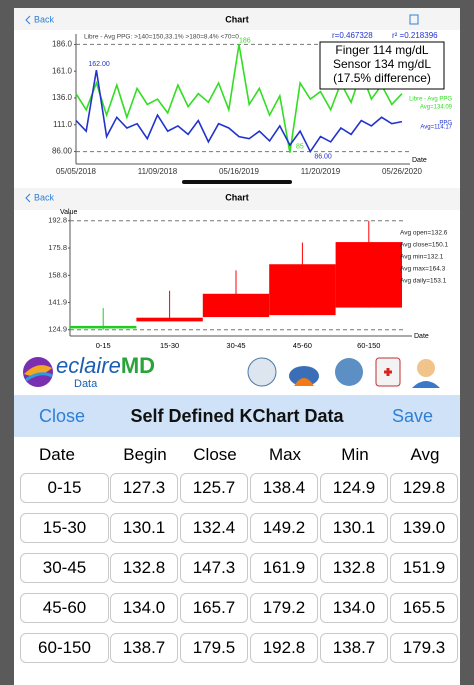  What do you see at coordinates (445, 124) in the screenshot?
I see `legend-label: PPG` at bounding box center [445, 124].